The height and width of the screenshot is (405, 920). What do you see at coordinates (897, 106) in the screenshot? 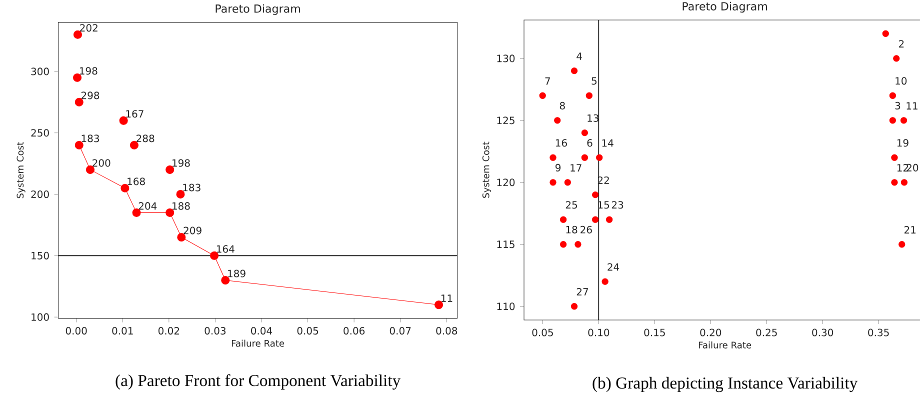
I see `annotation: 3` at bounding box center [897, 106].